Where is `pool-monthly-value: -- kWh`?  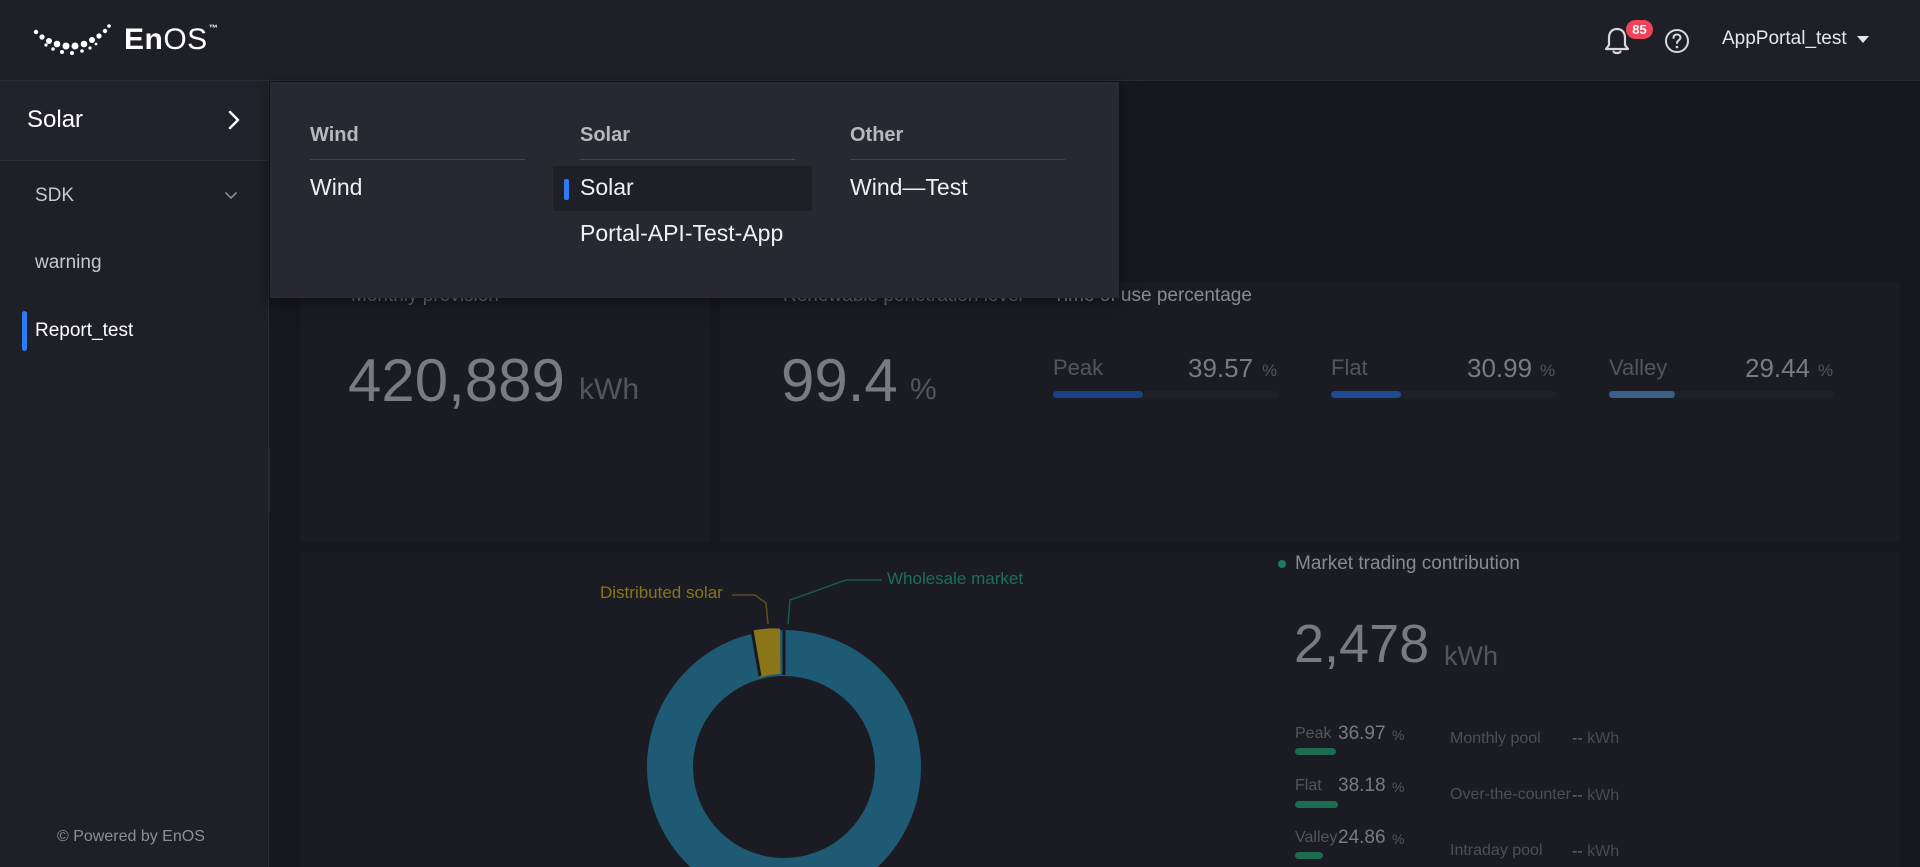
pool-monthly-value: -- kWh is located at coordinates (1595, 739).